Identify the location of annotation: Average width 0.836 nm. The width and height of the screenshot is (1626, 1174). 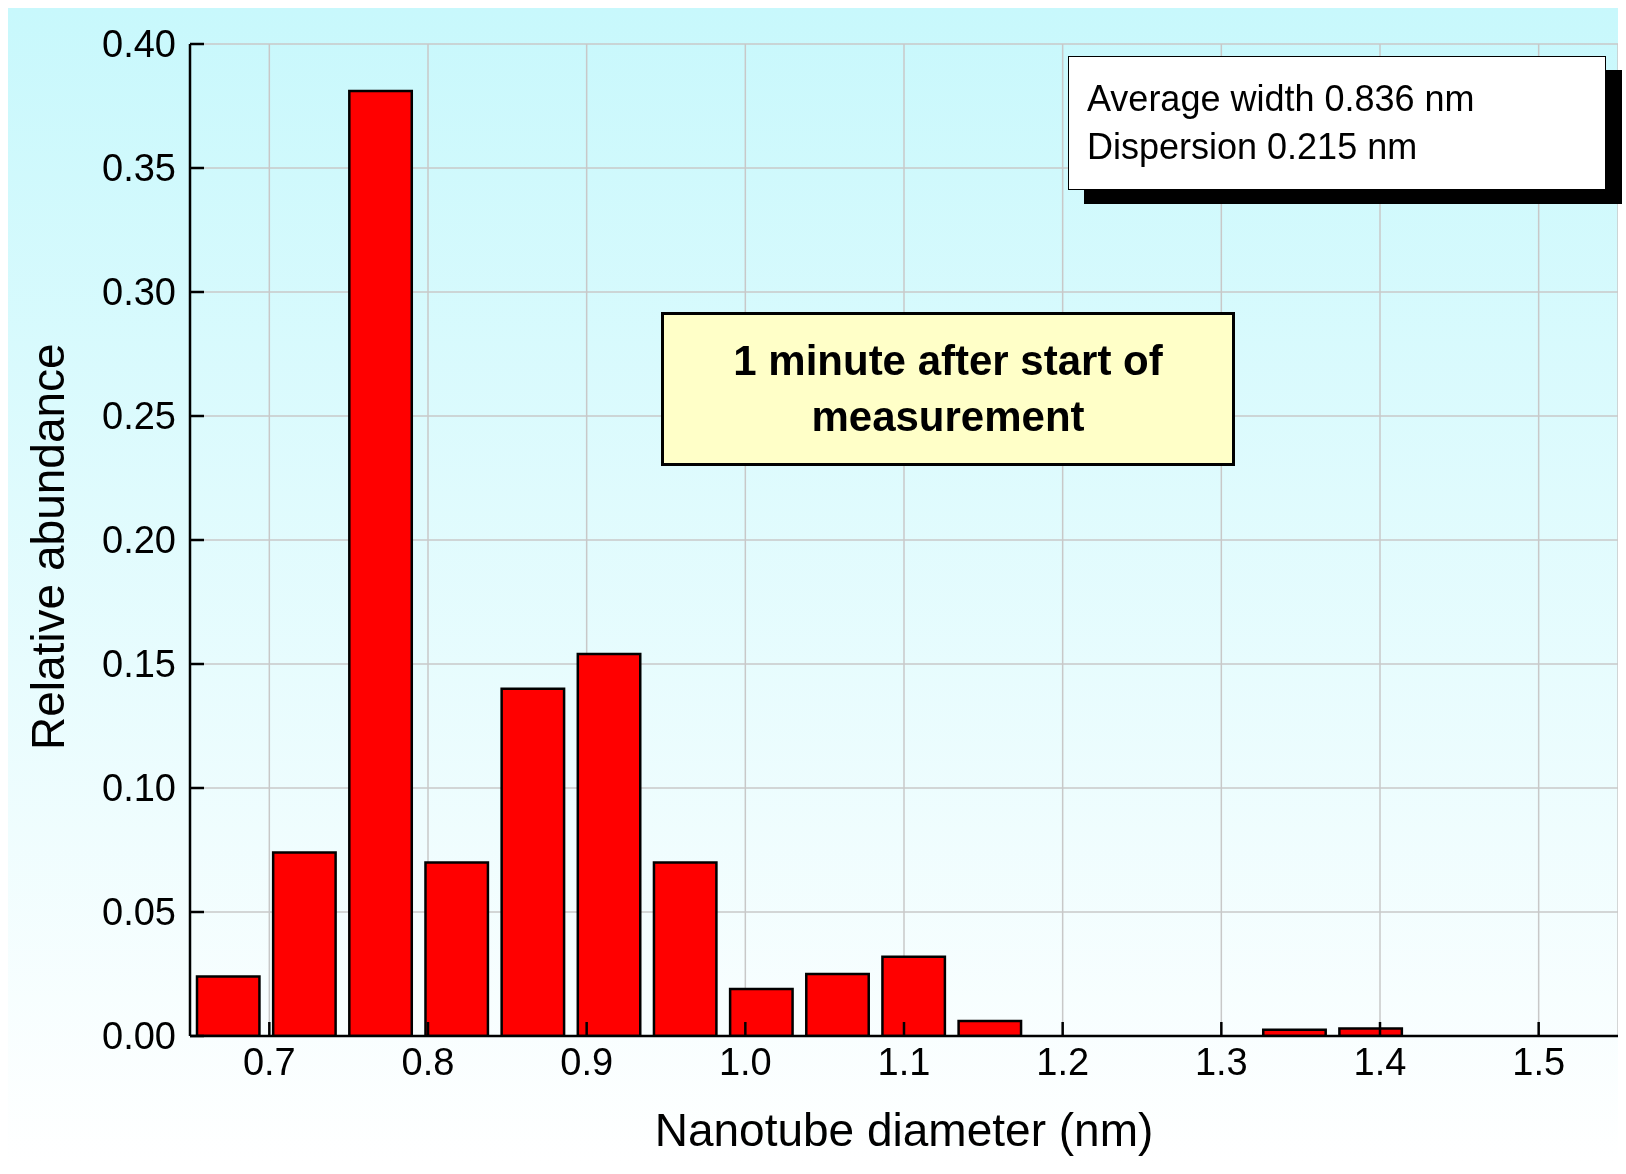
(1281, 99).